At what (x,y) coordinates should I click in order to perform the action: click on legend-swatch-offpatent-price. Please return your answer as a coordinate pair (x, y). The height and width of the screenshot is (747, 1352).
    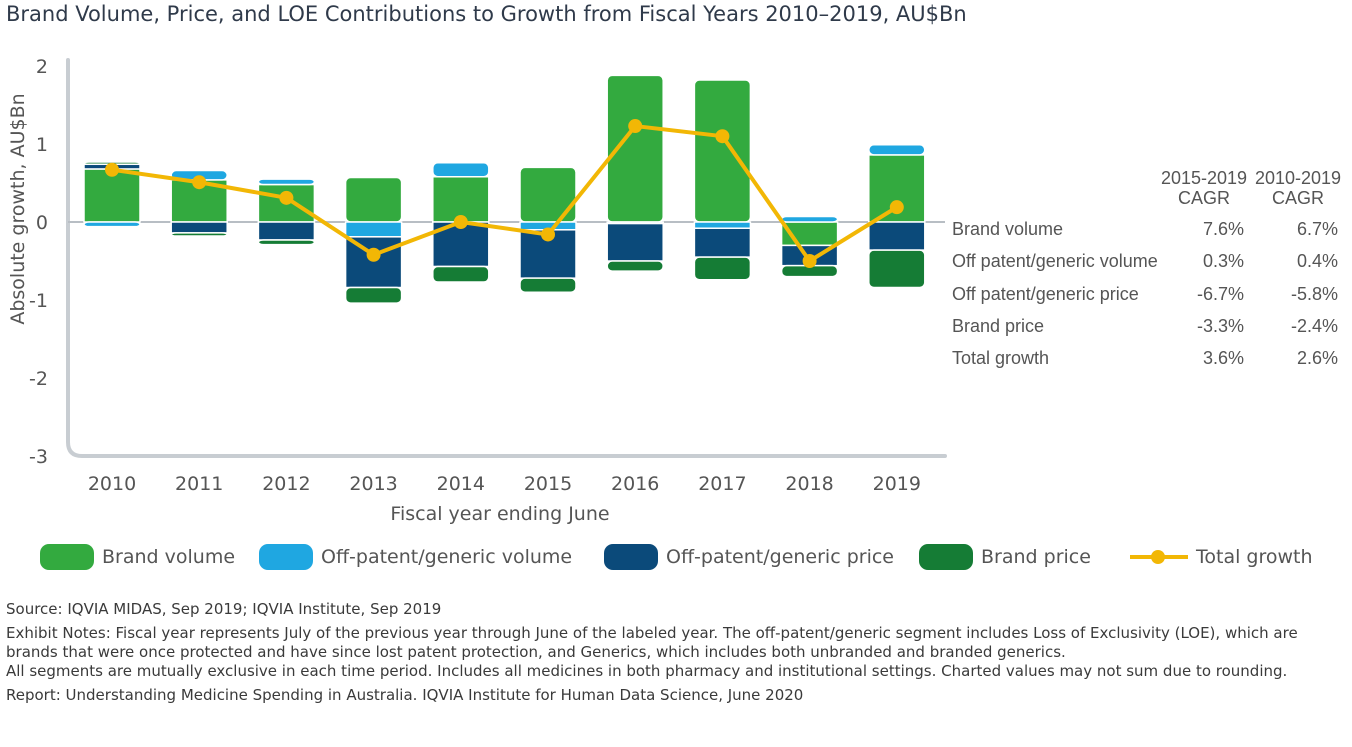
    Looking at the image, I should click on (631, 557).